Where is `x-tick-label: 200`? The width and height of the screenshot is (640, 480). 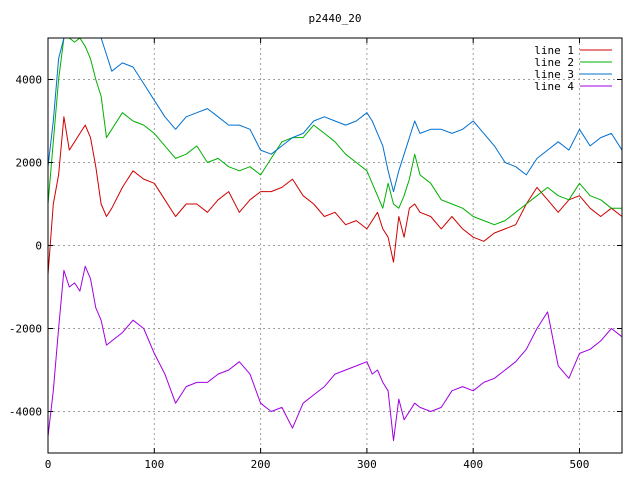
x-tick-label: 200 is located at coordinates (261, 464).